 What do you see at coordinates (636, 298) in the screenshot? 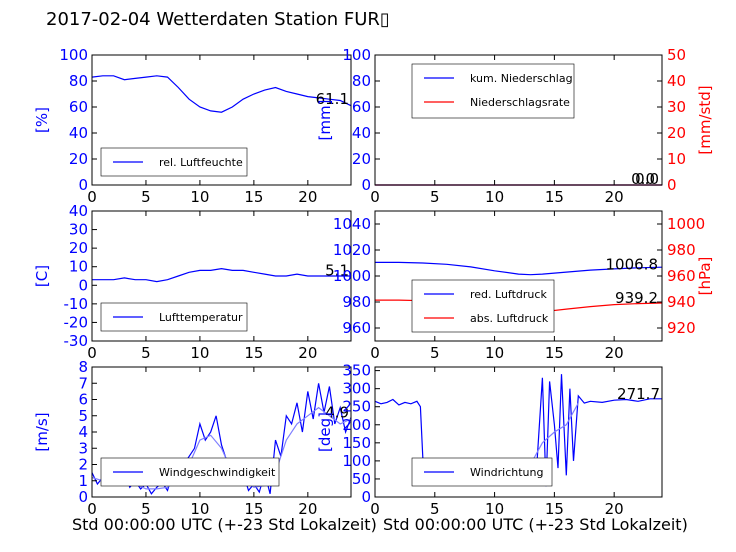
I see `value-annotation-pressure: 939.2` at bounding box center [636, 298].